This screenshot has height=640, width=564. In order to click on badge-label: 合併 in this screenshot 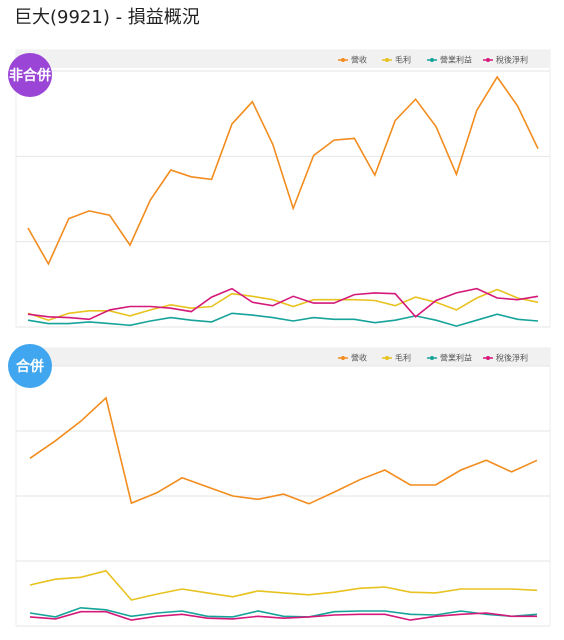, I will do `click(30, 366)`.